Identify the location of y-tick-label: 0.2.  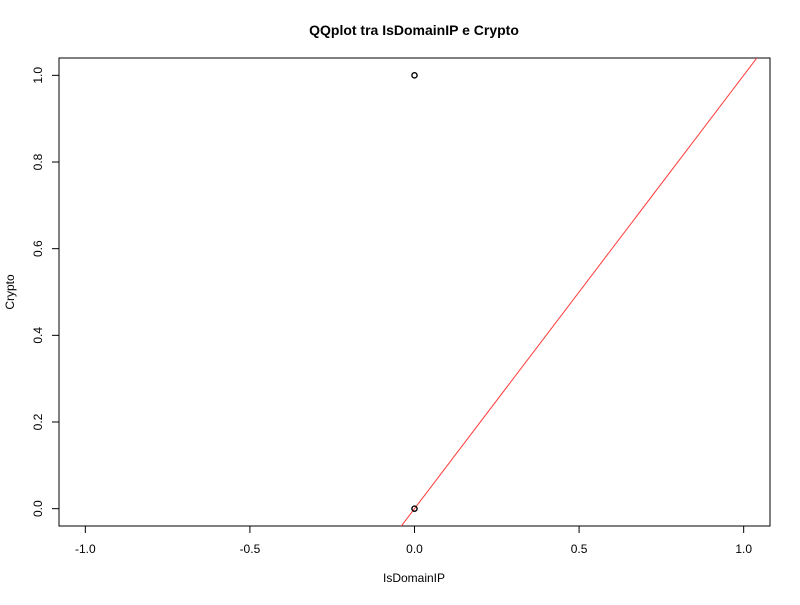
(38, 421).